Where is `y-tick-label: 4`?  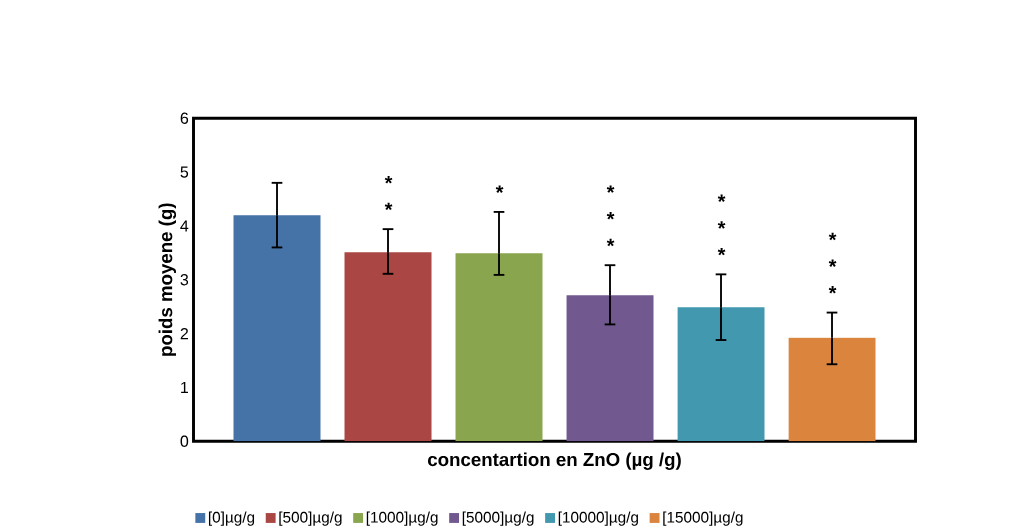
y-tick-label: 4 is located at coordinates (184, 226).